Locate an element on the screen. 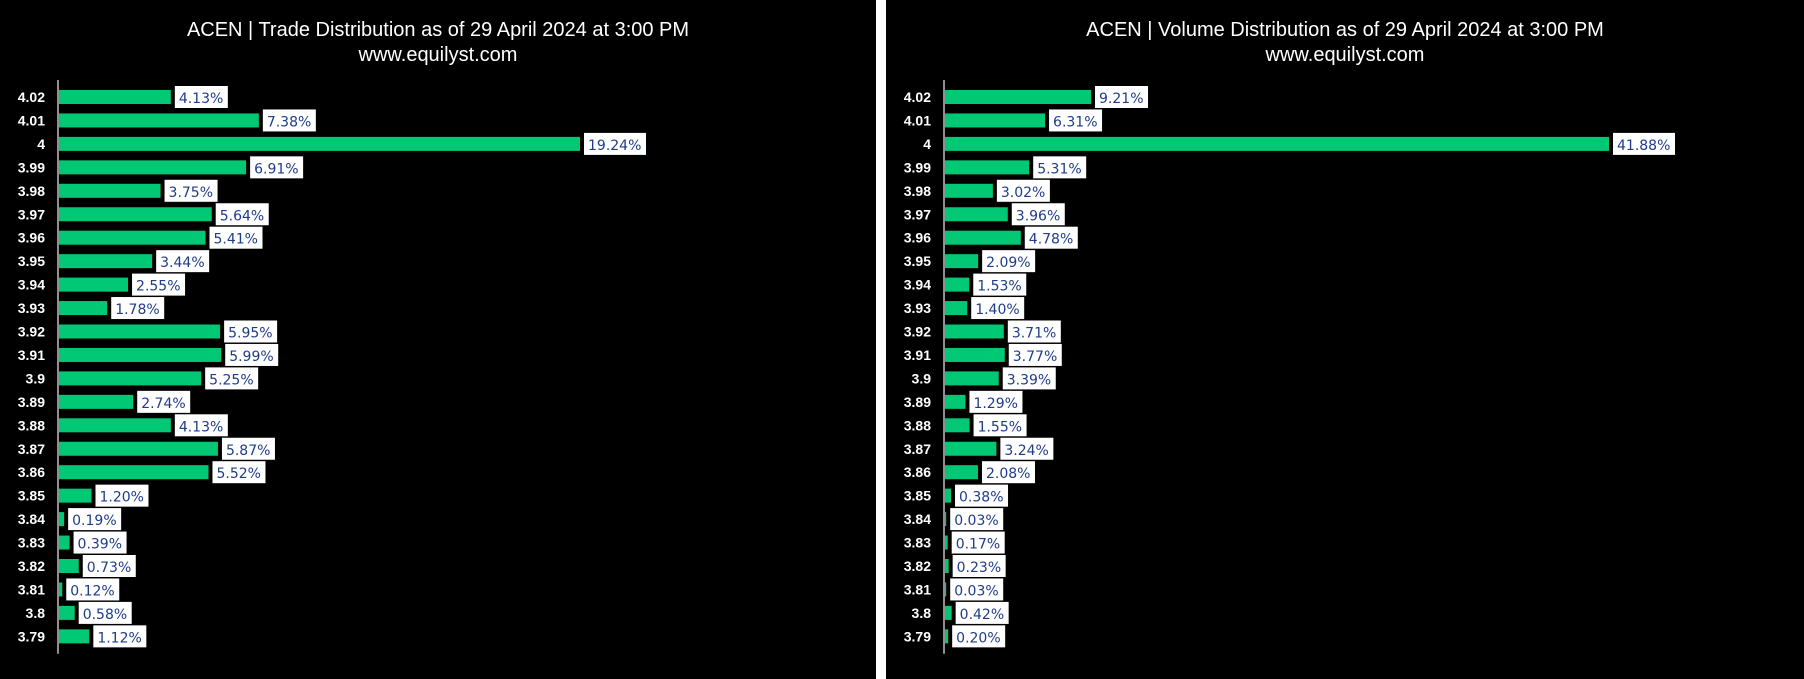 The width and height of the screenshot is (1804, 679). data-label: 4.13% is located at coordinates (201, 427).